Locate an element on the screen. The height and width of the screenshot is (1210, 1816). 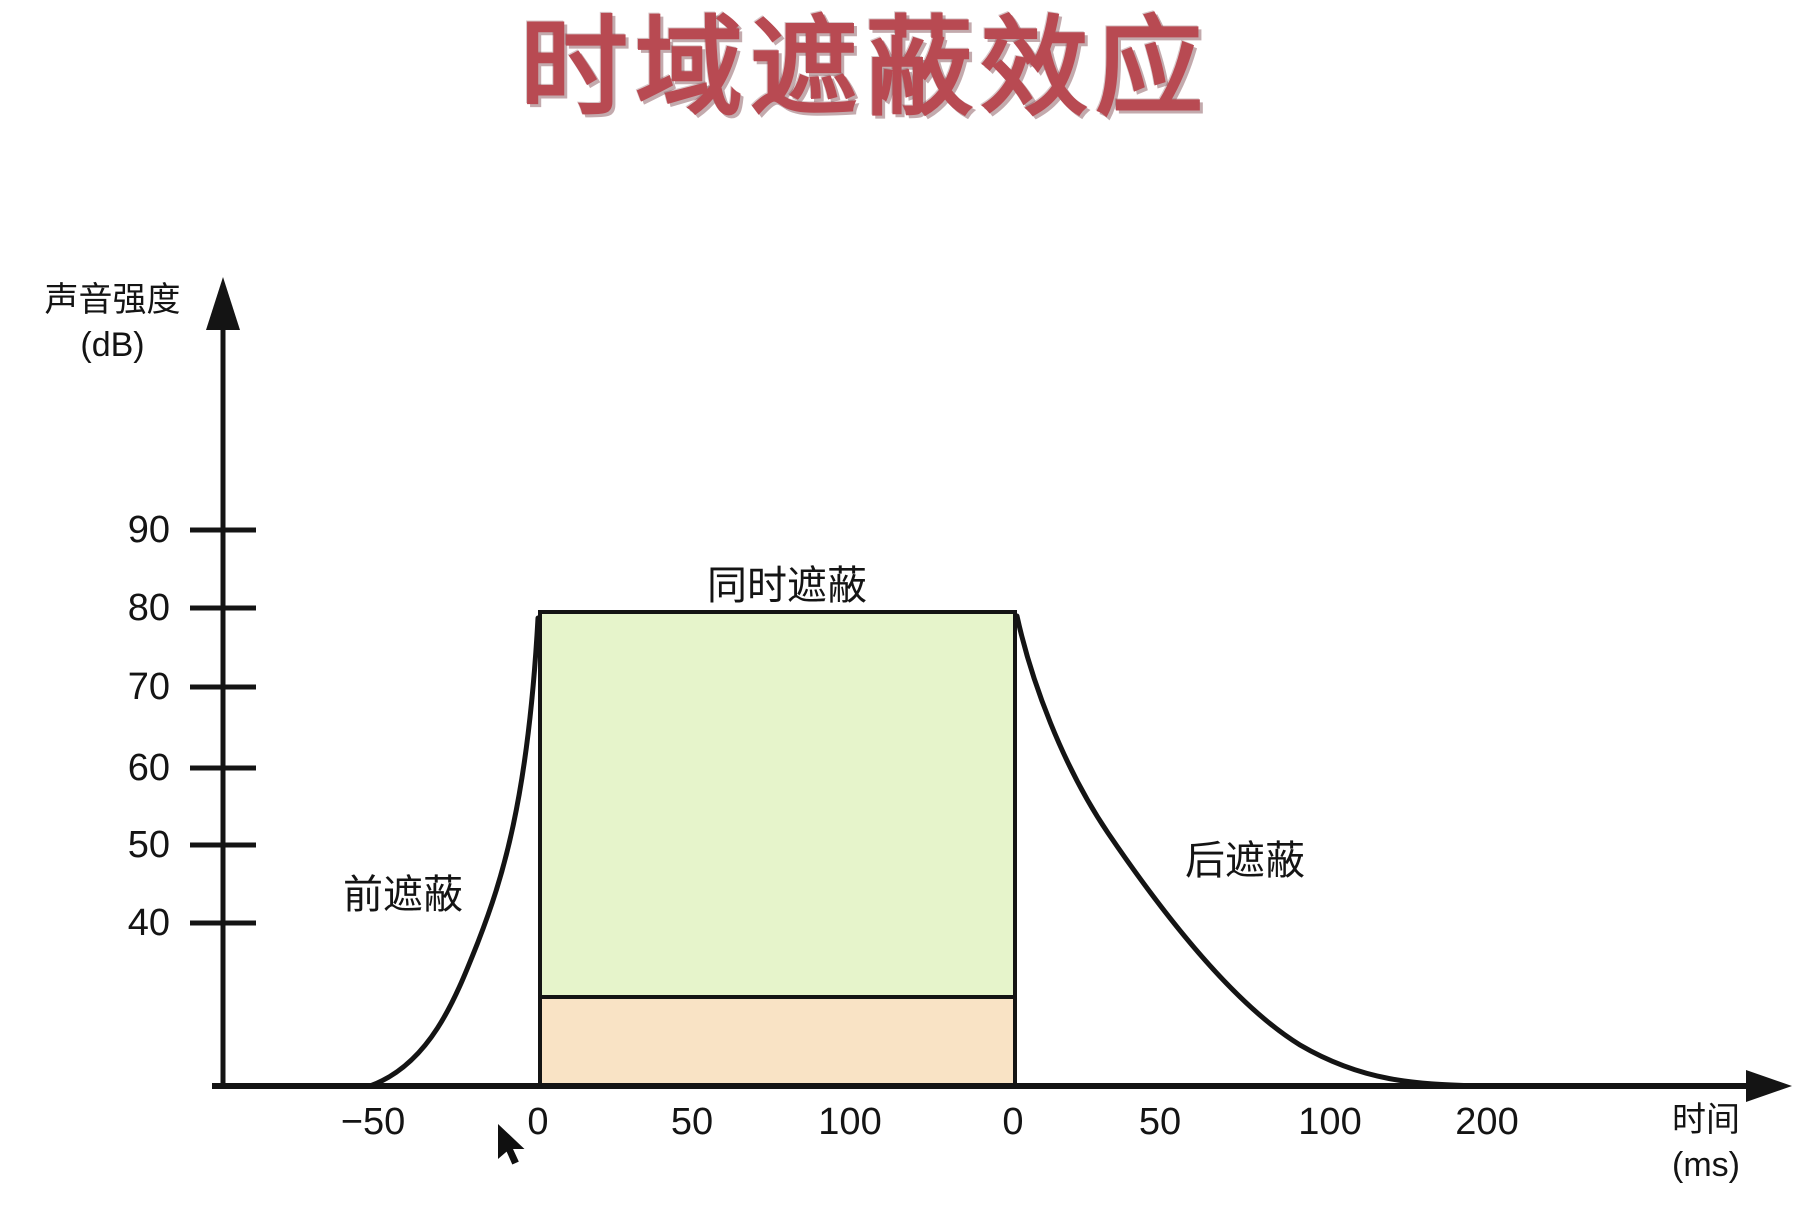
pre-masking-curve is located at coordinates (454, 852).